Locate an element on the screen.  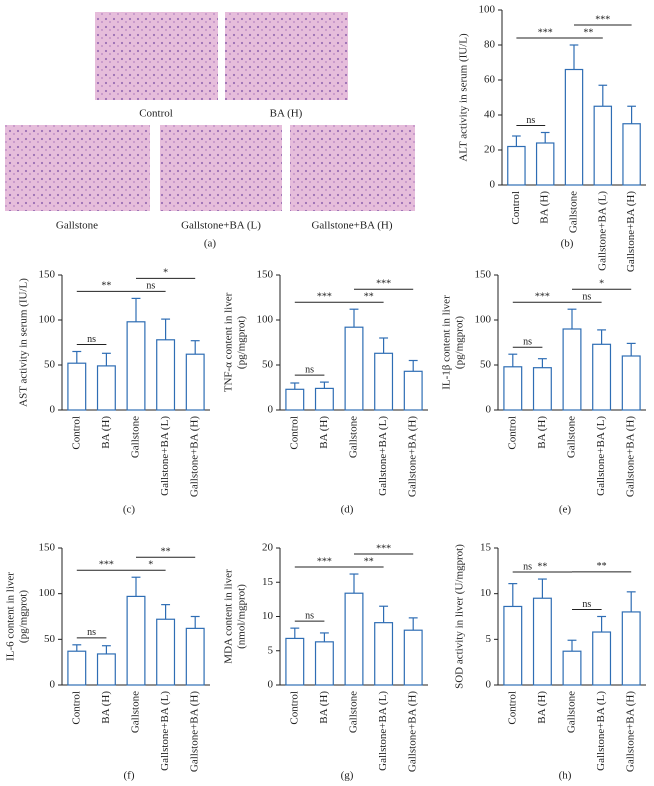
panel-caption: (f) is located at coordinates (129, 776).